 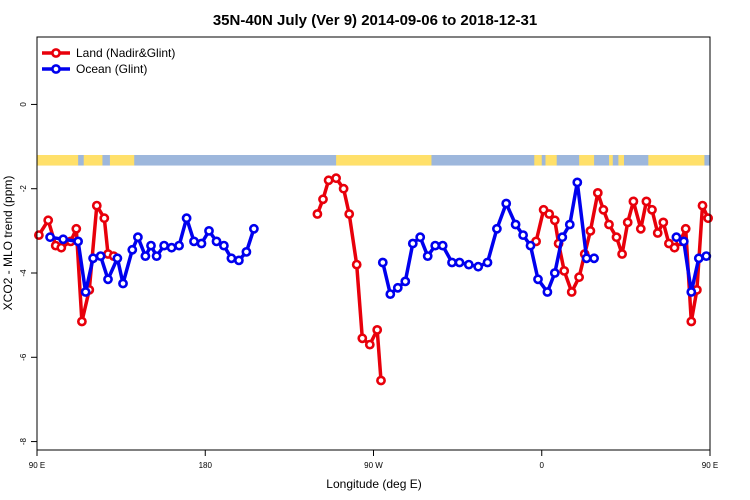 What do you see at coordinates (373, 460) in the screenshot?
I see `x-axis: 90 E 180 90 W 0 90 E` at bounding box center [373, 460].